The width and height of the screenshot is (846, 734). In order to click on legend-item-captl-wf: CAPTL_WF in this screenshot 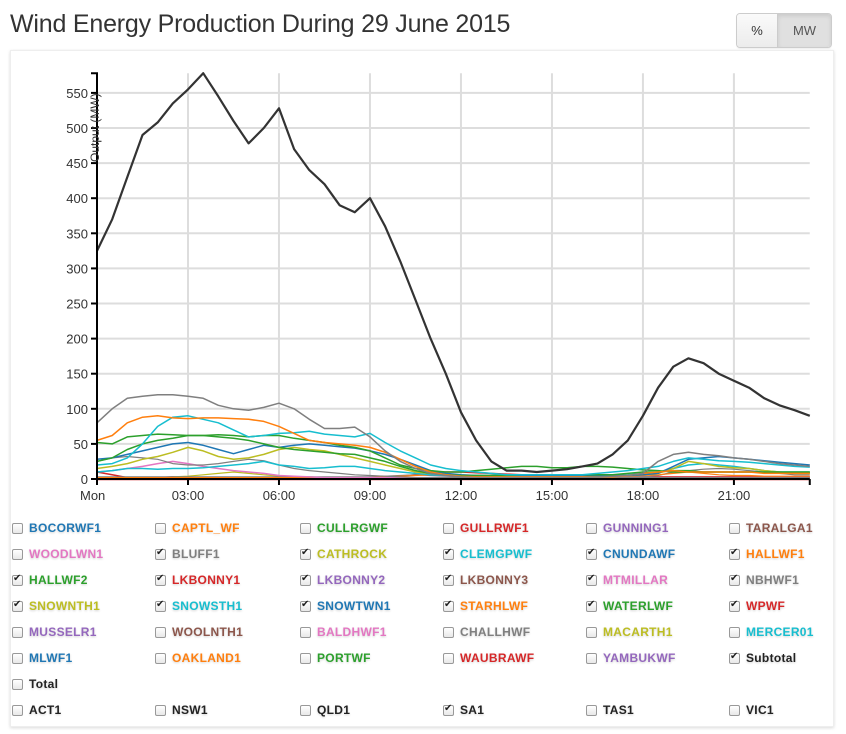, I will do `click(197, 528)`.